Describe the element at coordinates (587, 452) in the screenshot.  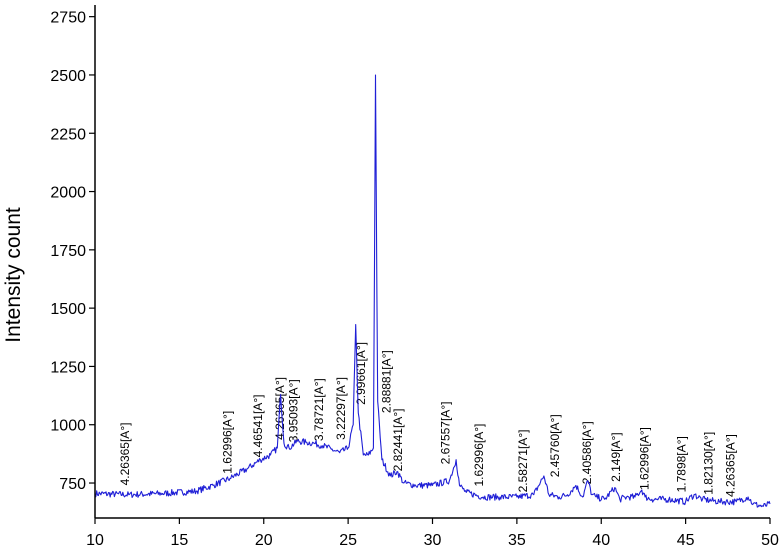
I see `peak-label: 2.40586[A°]` at that location.